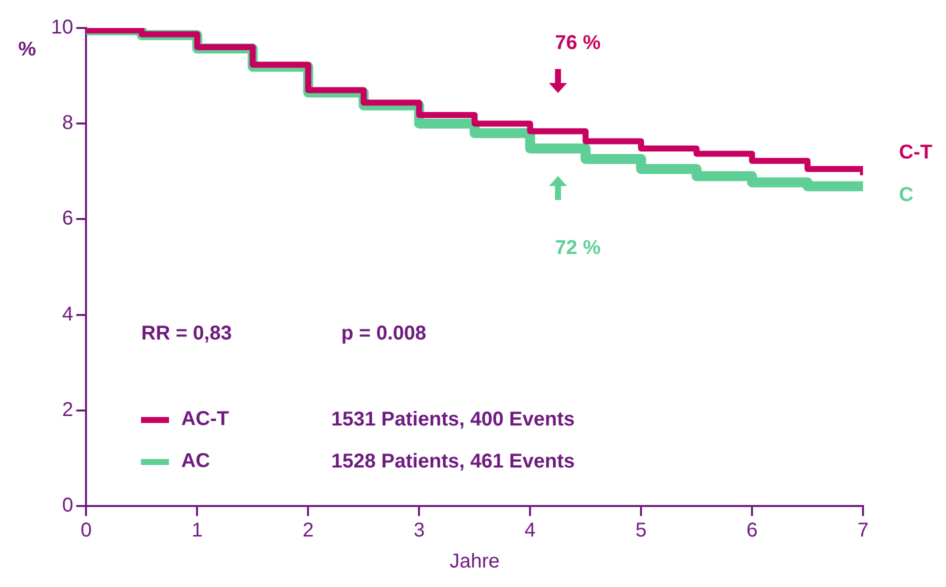 Image resolution: width=946 pixels, height=587 pixels. Describe the element at coordinates (308, 531) in the screenshot. I see `x-tick-label: 2` at that location.